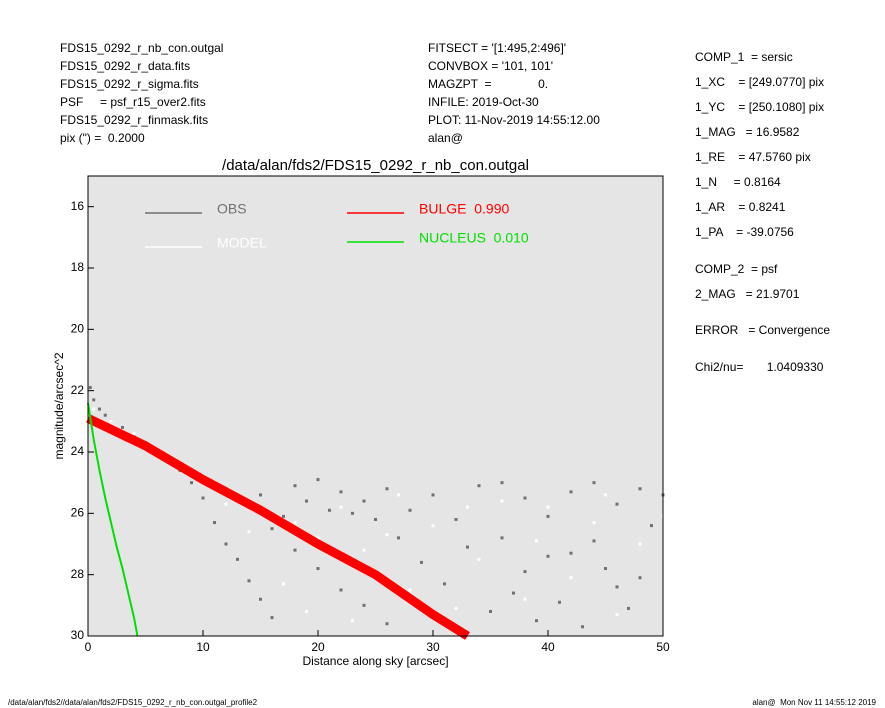 This screenshot has width=885, height=708. I want to click on y-tick-label: 16, so click(78, 206).